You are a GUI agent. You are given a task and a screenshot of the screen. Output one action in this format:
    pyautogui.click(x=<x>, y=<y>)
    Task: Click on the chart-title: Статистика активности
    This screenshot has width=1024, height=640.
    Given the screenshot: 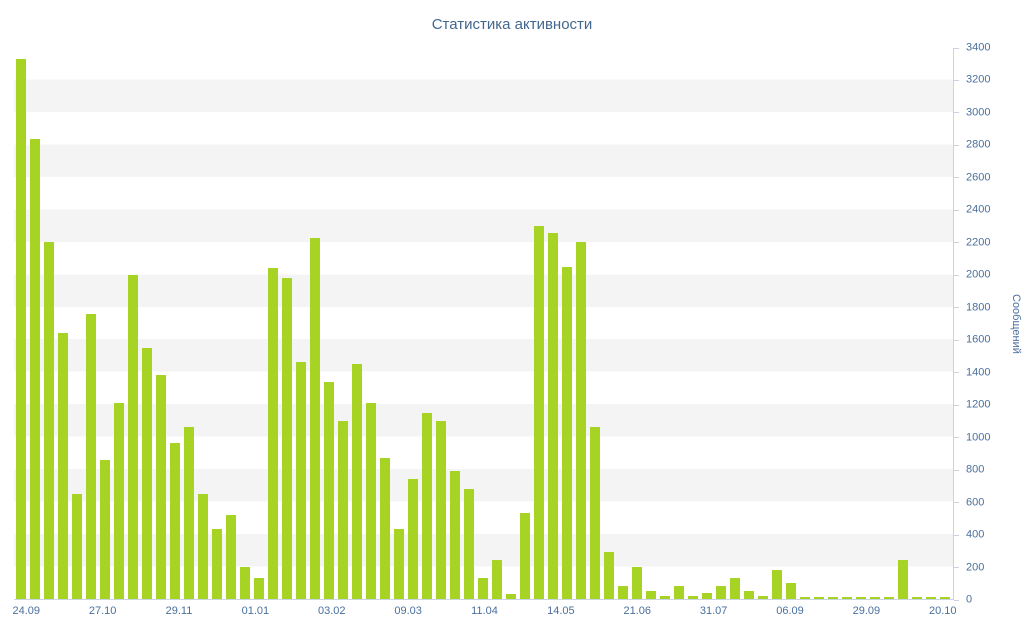 What is the action you would take?
    pyautogui.click(x=512, y=24)
    